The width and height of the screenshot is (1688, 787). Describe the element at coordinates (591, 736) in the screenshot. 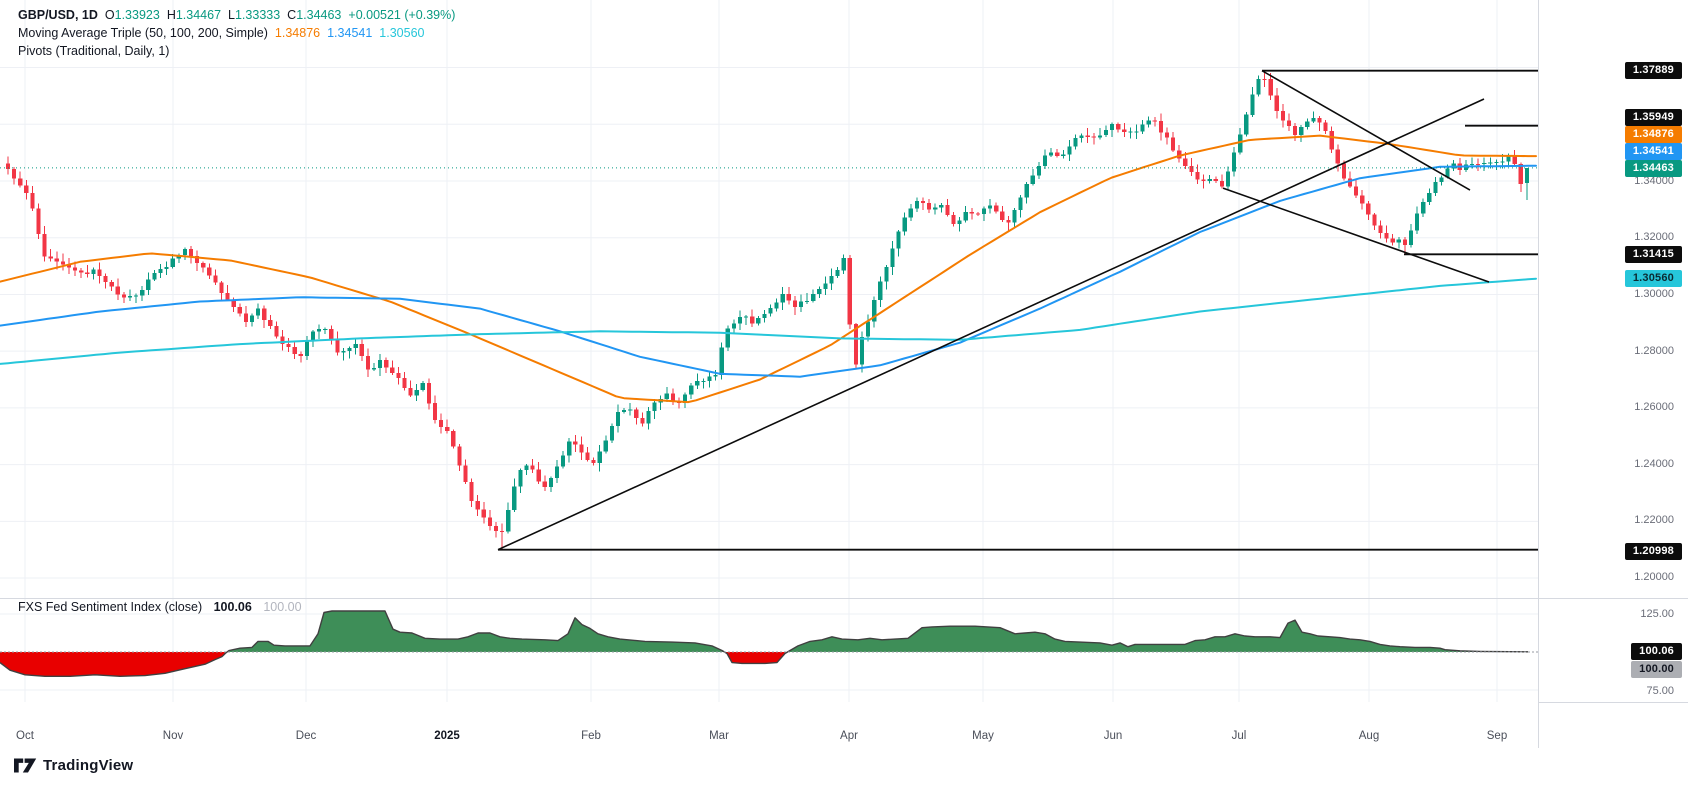

I see `time-axis-label: Feb` at that location.